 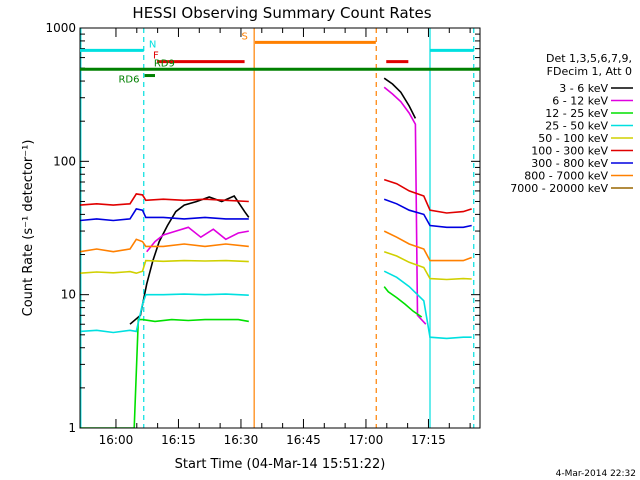 What do you see at coordinates (28, 228) in the screenshot?
I see `y-axis-label: Count Rate (s⁻¹ detector⁻¹)` at bounding box center [28, 228].